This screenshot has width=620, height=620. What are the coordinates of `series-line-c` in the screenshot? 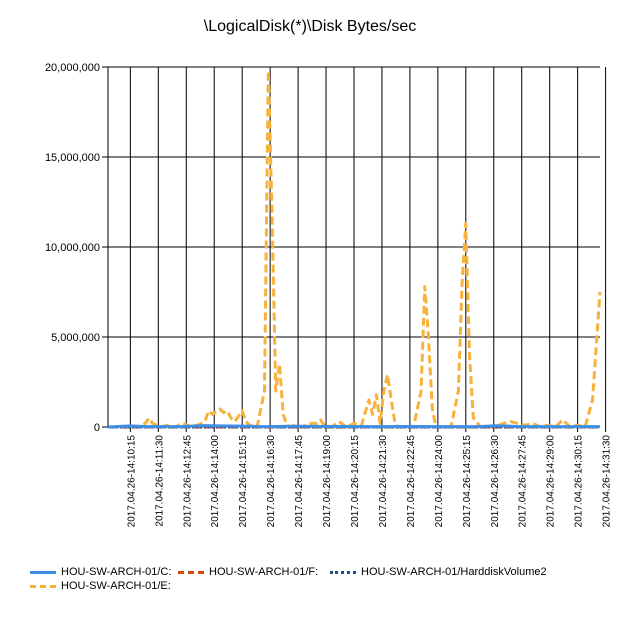 It's located at (353, 426).